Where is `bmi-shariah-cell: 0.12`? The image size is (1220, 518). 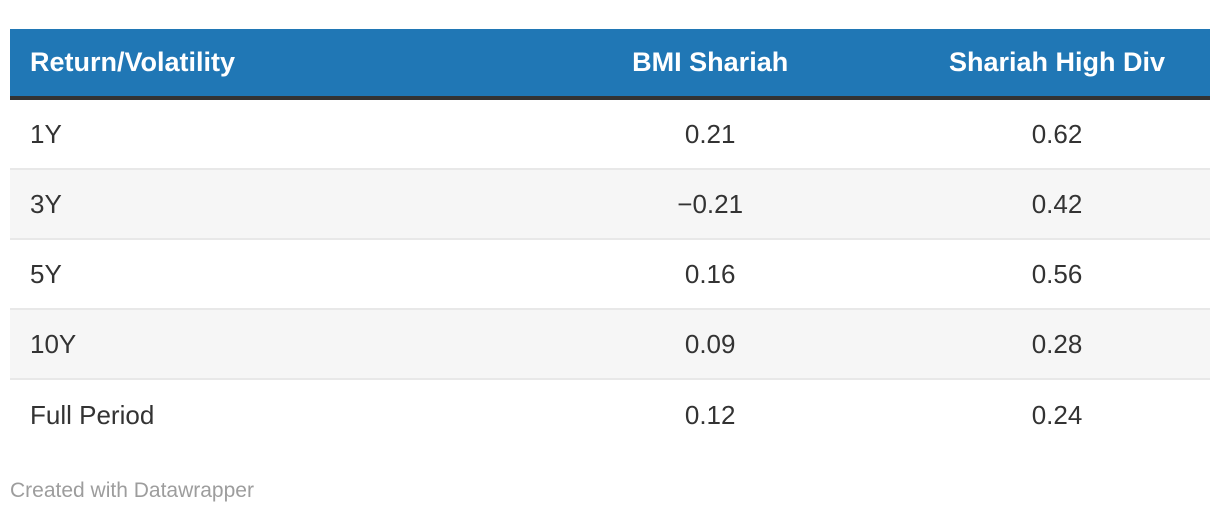
bmi-shariah-cell: 0.12 is located at coordinates (710, 414).